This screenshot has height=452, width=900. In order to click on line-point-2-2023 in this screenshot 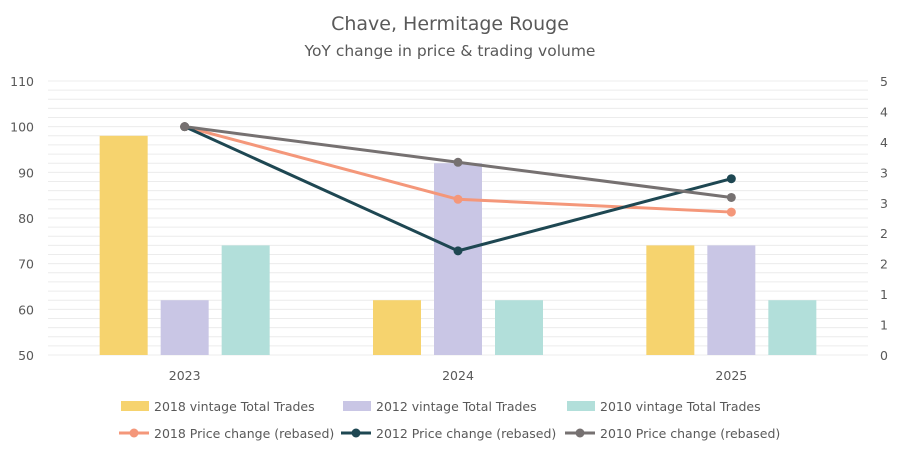, I will do `click(185, 127)`.